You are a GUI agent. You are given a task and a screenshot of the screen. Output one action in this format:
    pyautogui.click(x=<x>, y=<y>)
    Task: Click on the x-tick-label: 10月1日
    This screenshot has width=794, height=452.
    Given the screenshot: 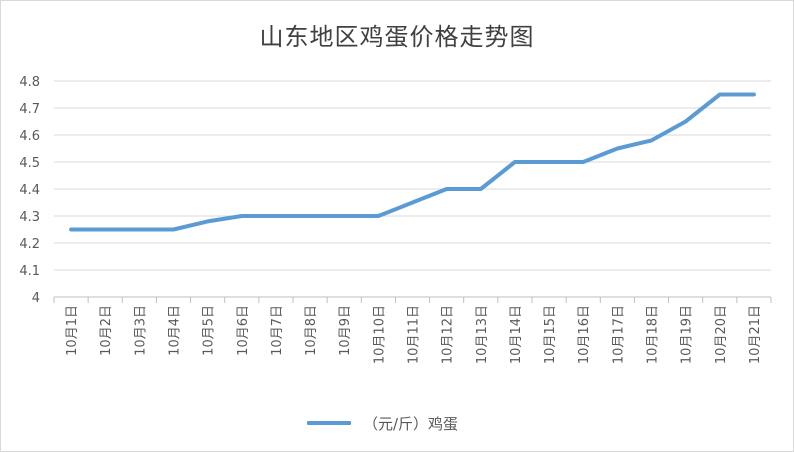 What is the action you would take?
    pyautogui.click(x=72, y=330)
    